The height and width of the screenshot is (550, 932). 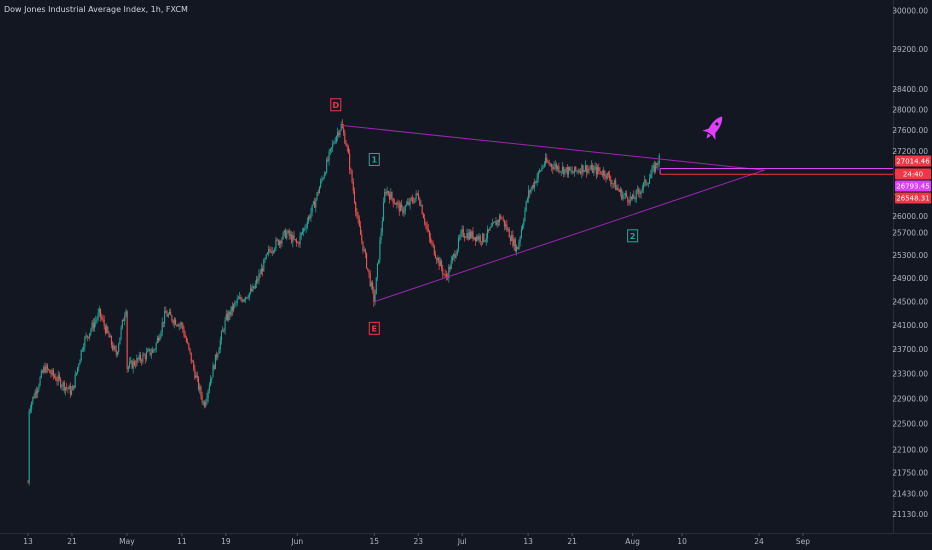 What do you see at coordinates (714, 135) in the screenshot?
I see `rocket-fin-right` at bounding box center [714, 135].